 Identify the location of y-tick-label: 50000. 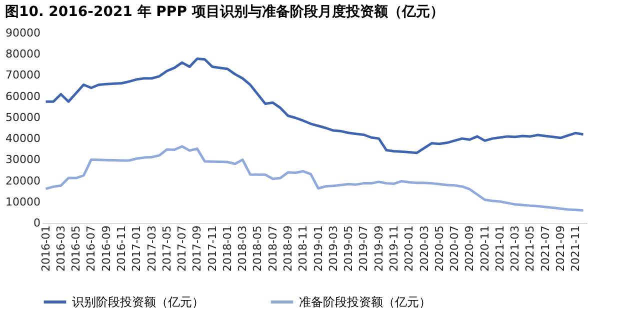
(23, 117).